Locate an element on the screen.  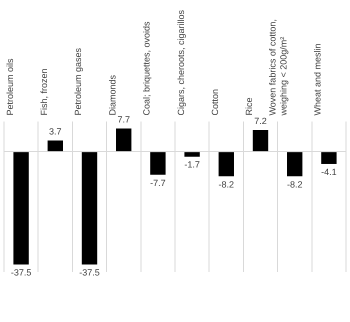
x-tick-label: Wheat and meslin is located at coordinates (317, 79).